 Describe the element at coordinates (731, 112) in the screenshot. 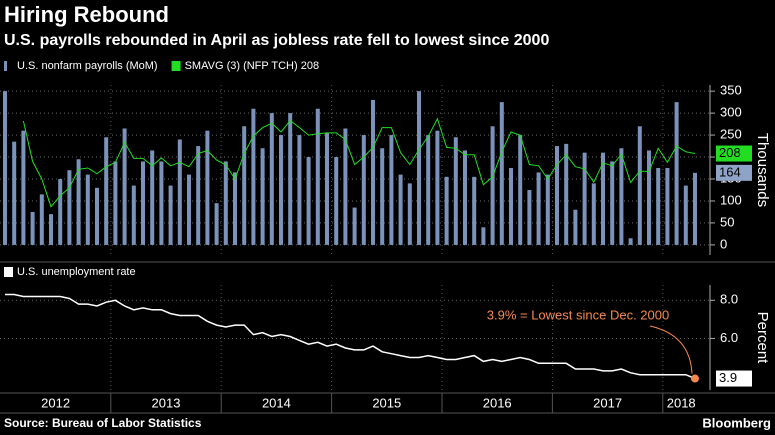

I see `y-tick-label: 300` at that location.